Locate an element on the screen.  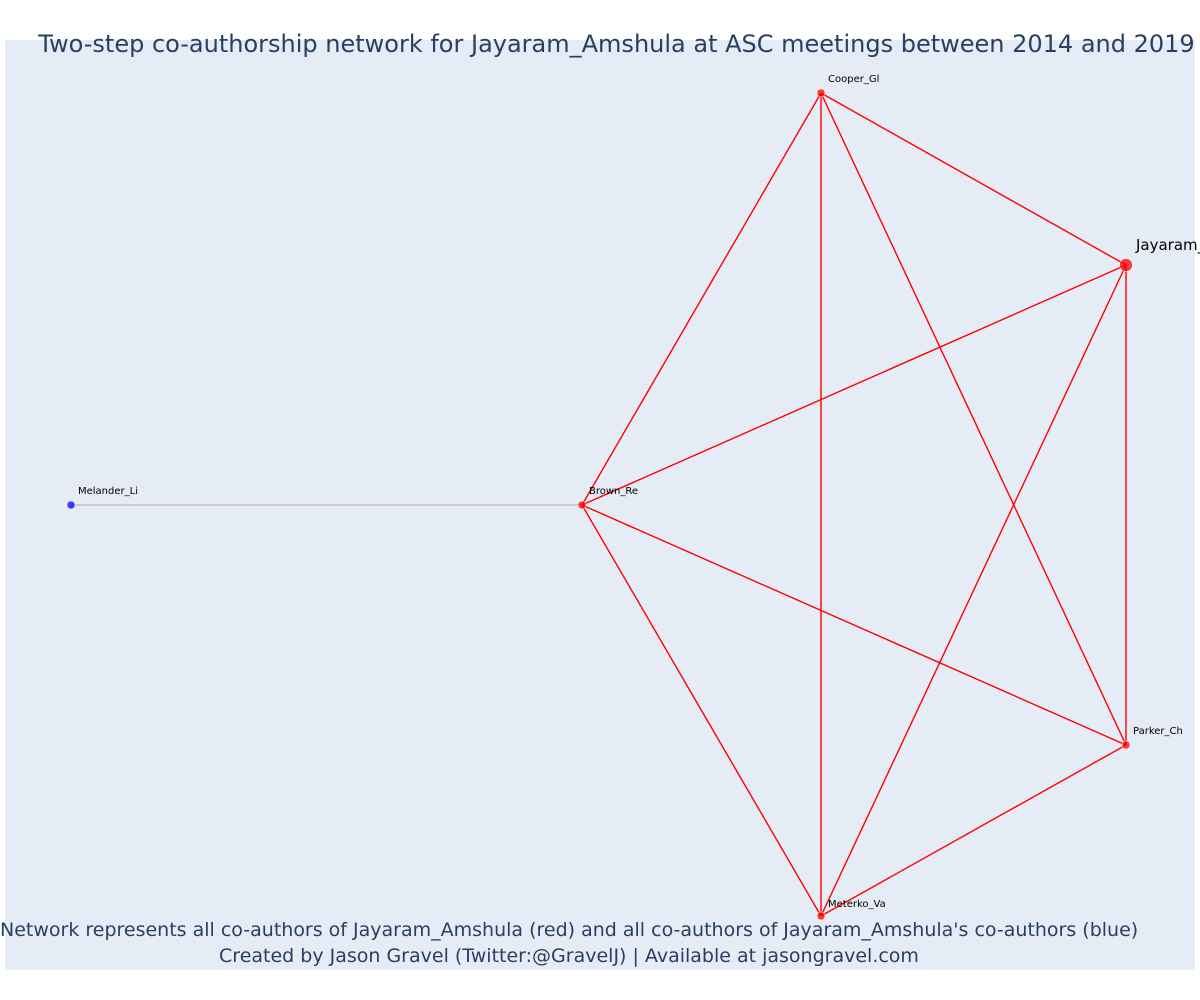
edge-Brown_Re-Parker_Ch is located at coordinates (854, 625).